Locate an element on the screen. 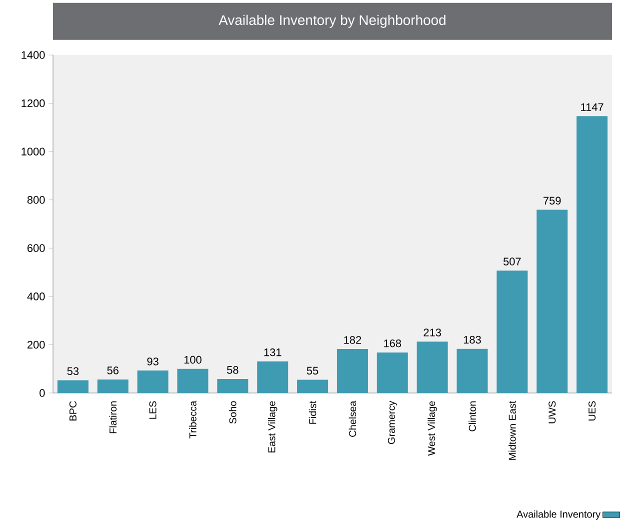 This screenshot has height=523, width=621. x-tick-label: Gramercy is located at coordinates (392, 422).